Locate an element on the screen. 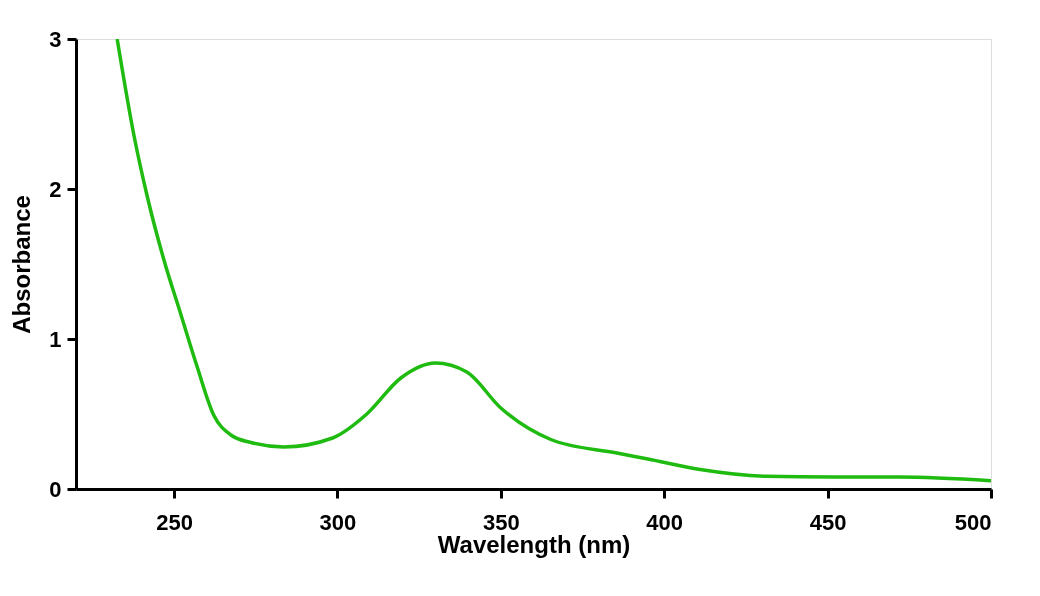  y-axis-title: Absorbance is located at coordinates (22, 264).